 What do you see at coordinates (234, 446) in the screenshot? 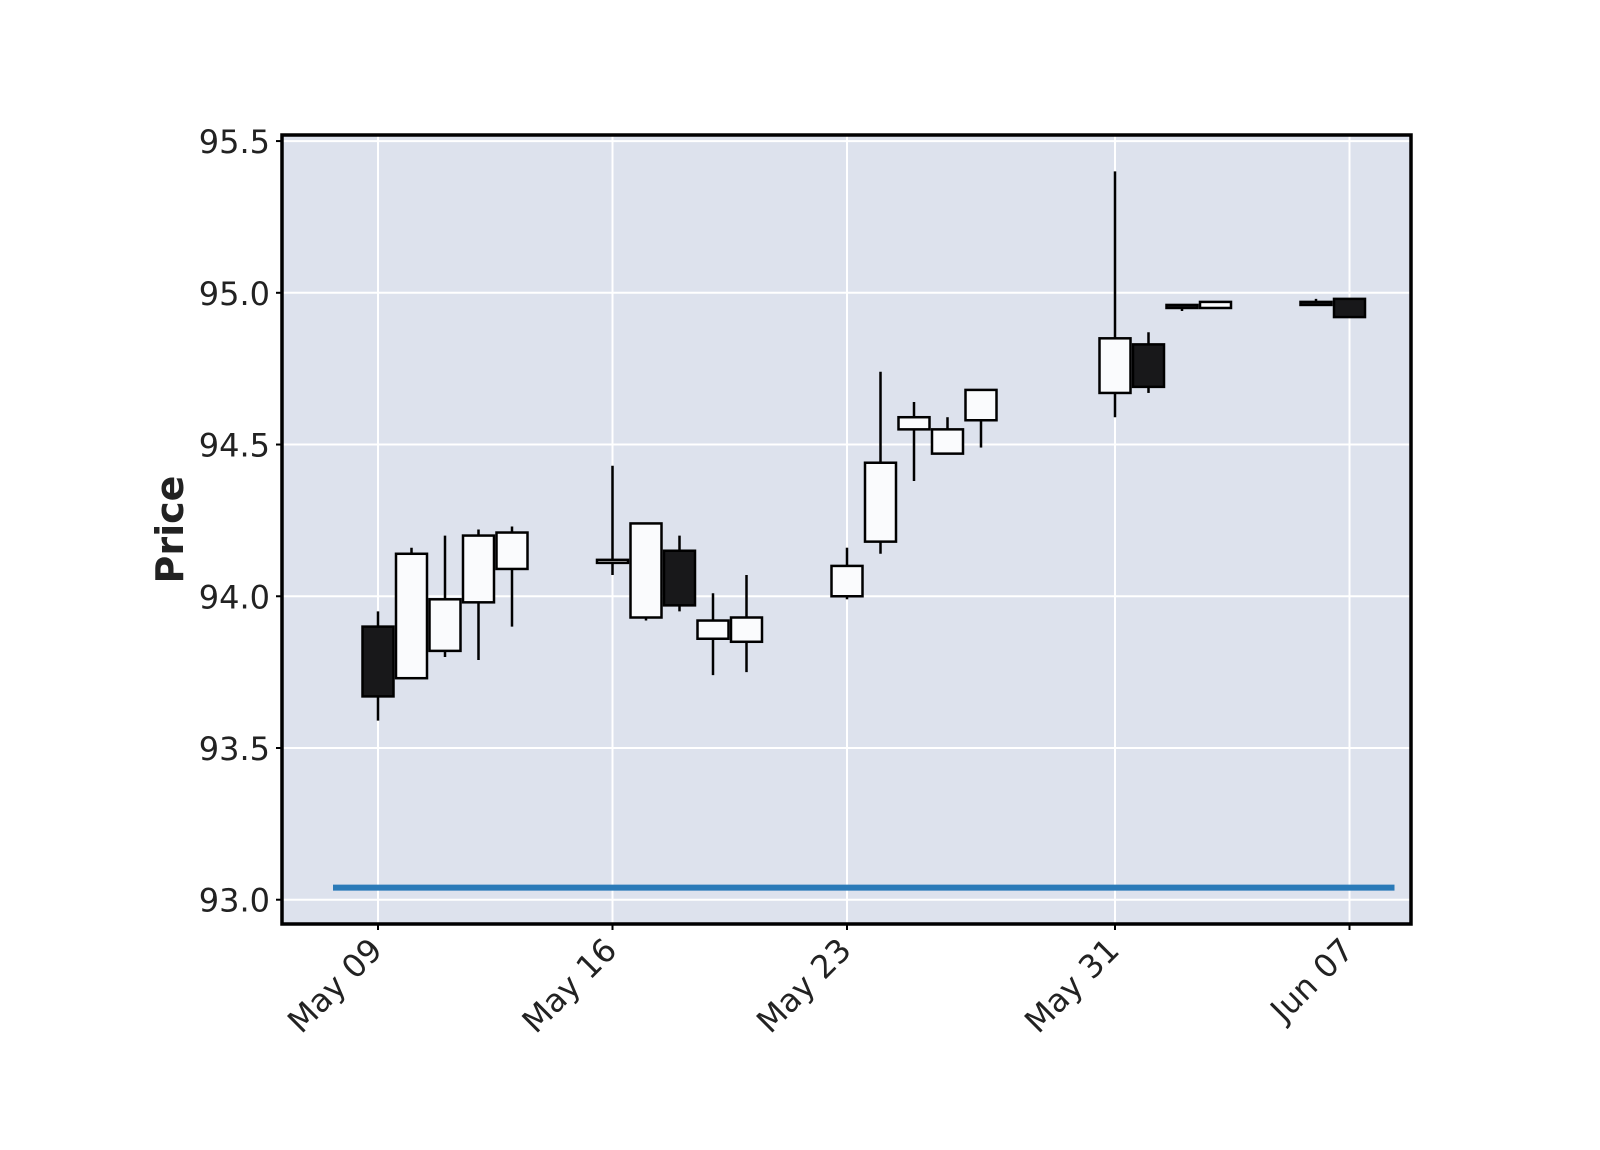
I see `y-tick-label: 94.5` at bounding box center [234, 446].